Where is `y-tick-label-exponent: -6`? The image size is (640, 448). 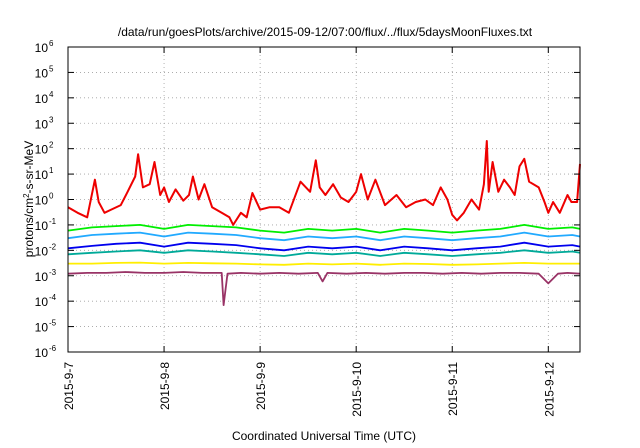
y-tick-label-exponent: -6 is located at coordinates (53, 348).